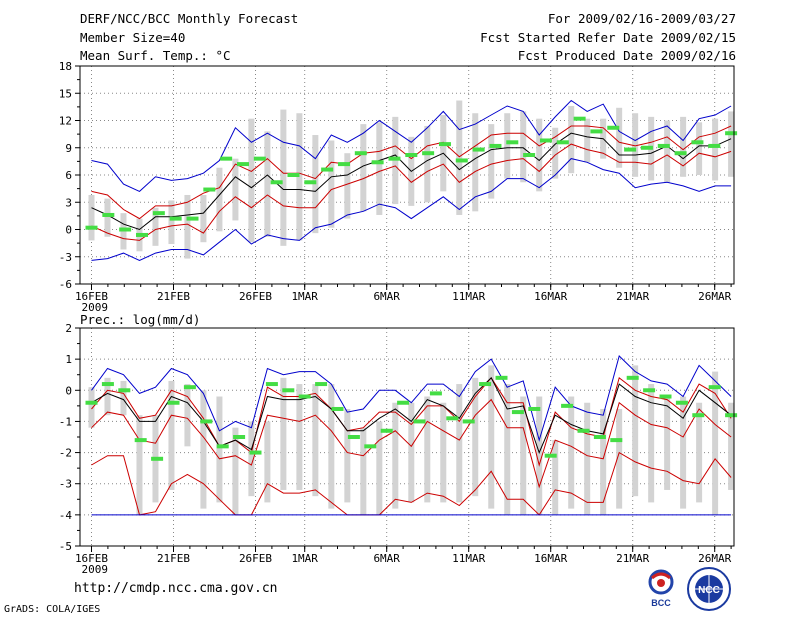  I want to click on x-tick-year: 2009, so click(95, 569).